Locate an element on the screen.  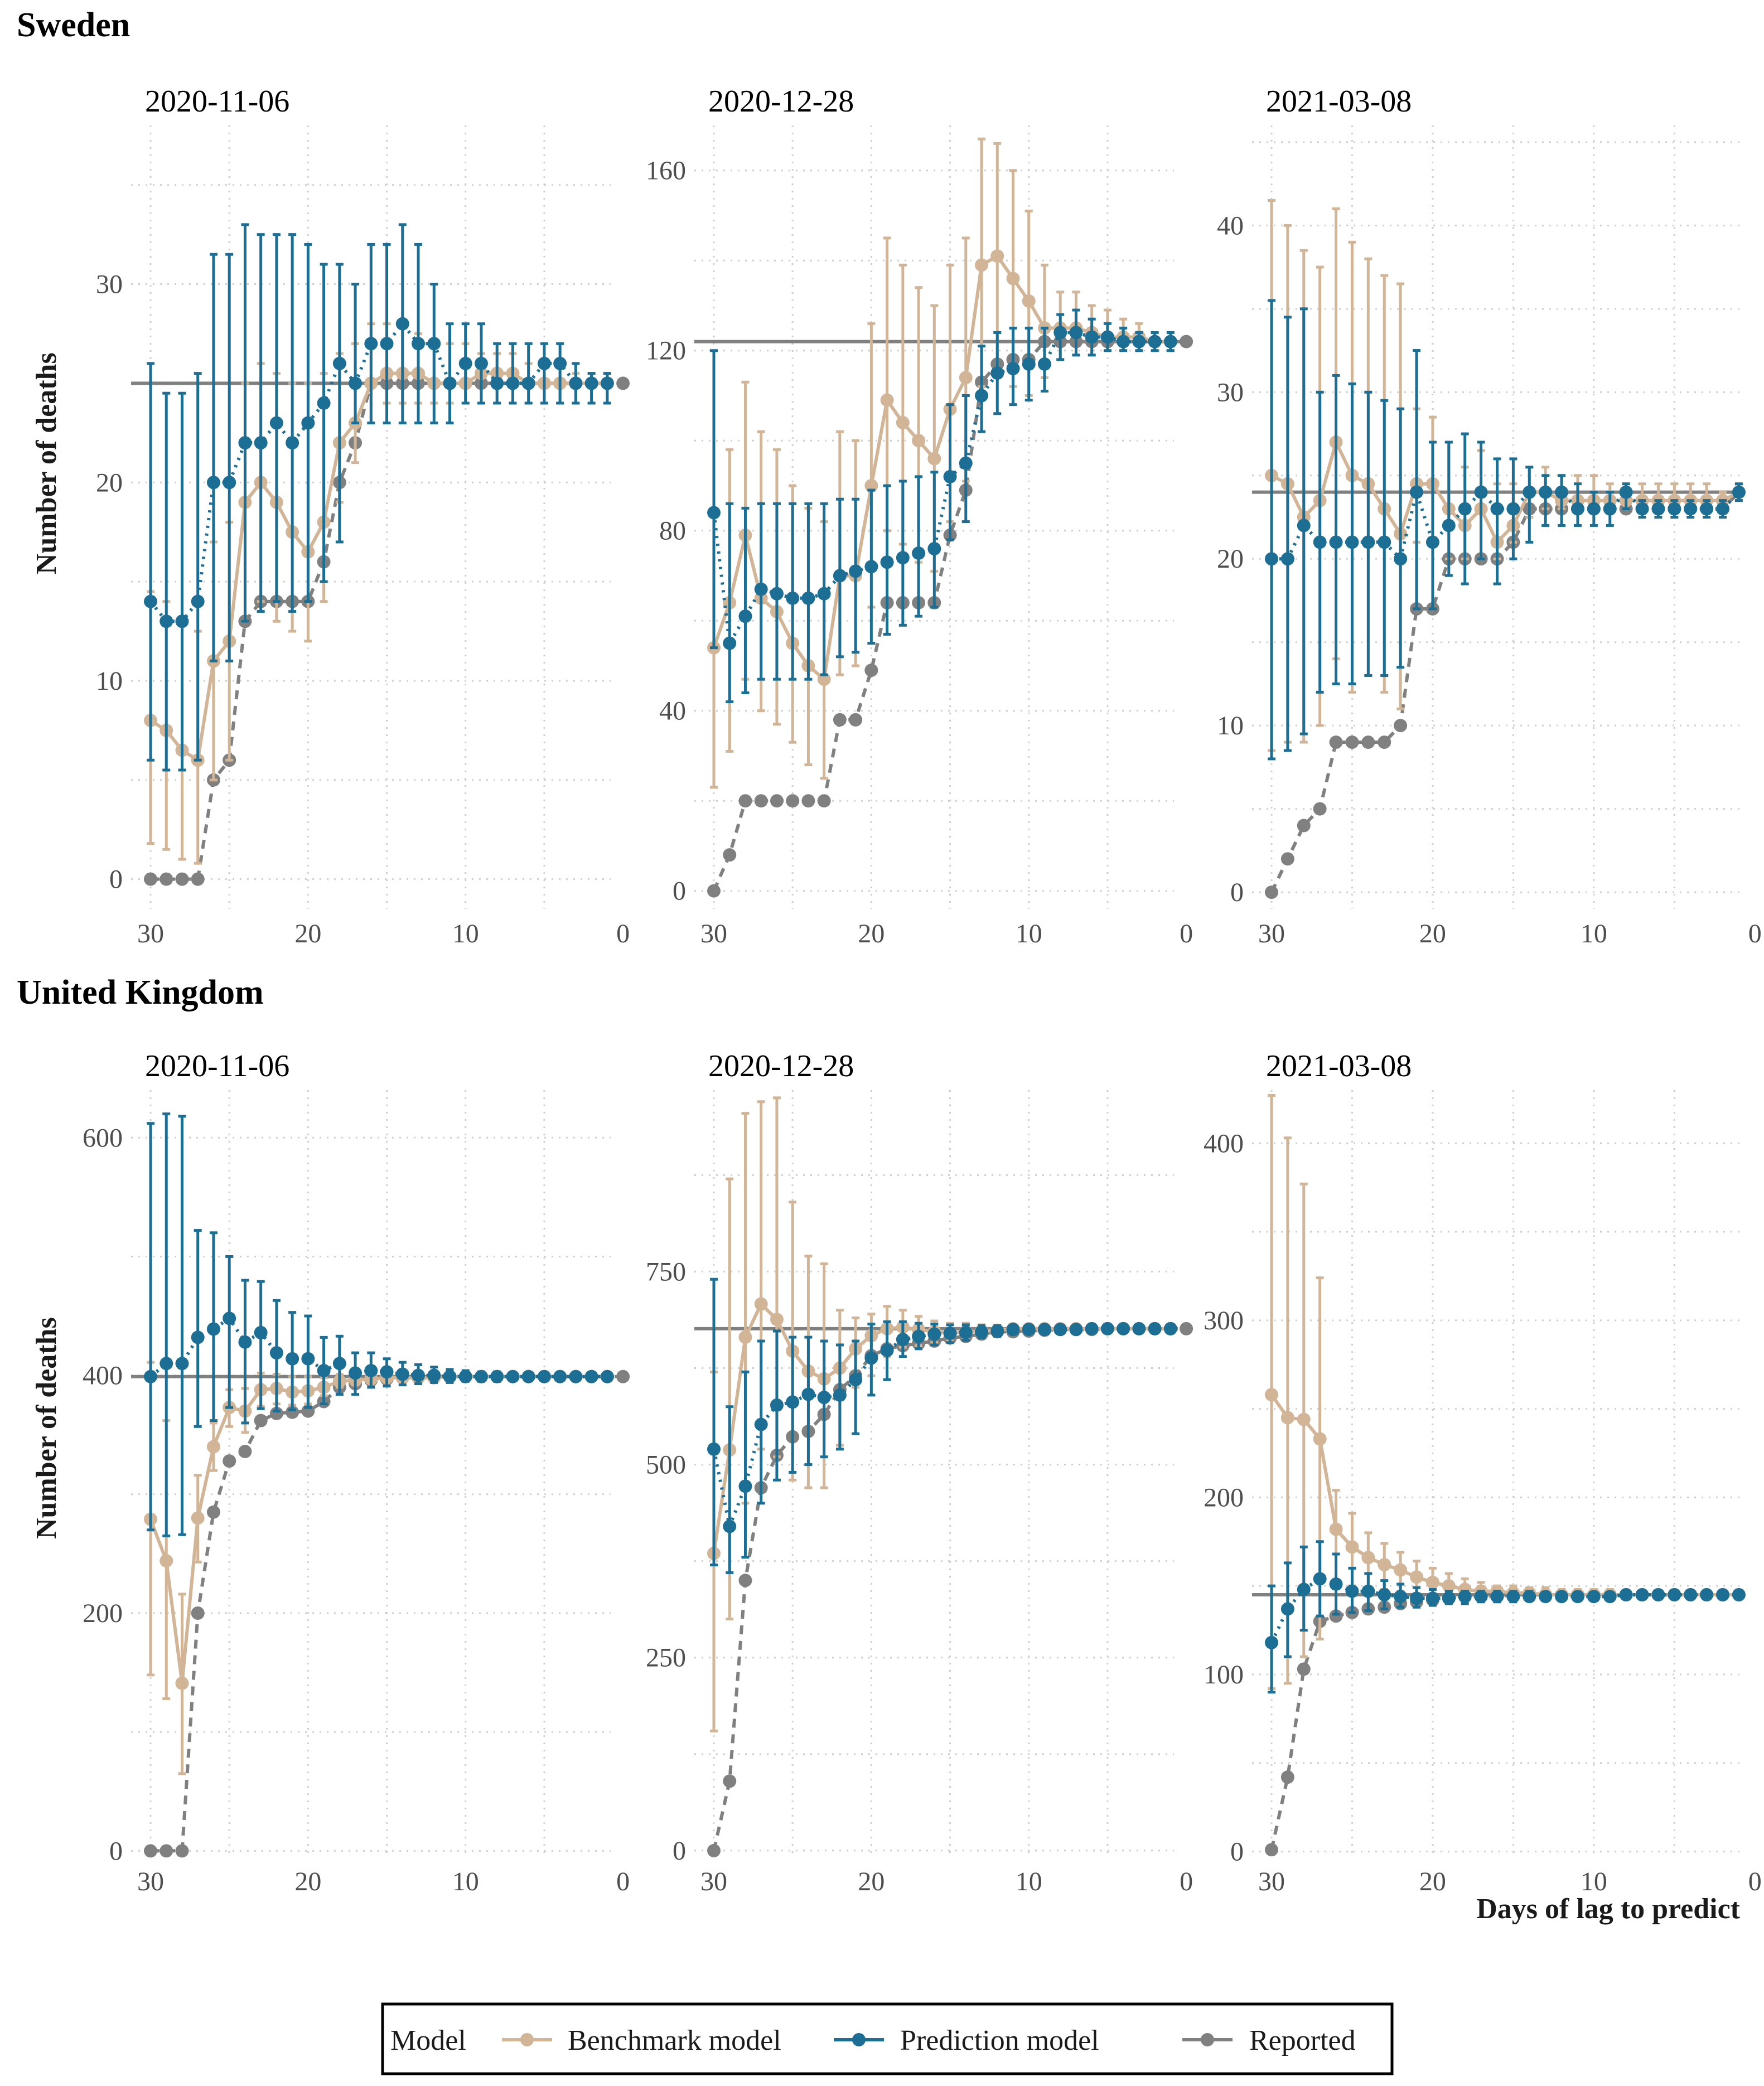
panel-6-x-tick-label: 10 is located at coordinates (1594, 1881).